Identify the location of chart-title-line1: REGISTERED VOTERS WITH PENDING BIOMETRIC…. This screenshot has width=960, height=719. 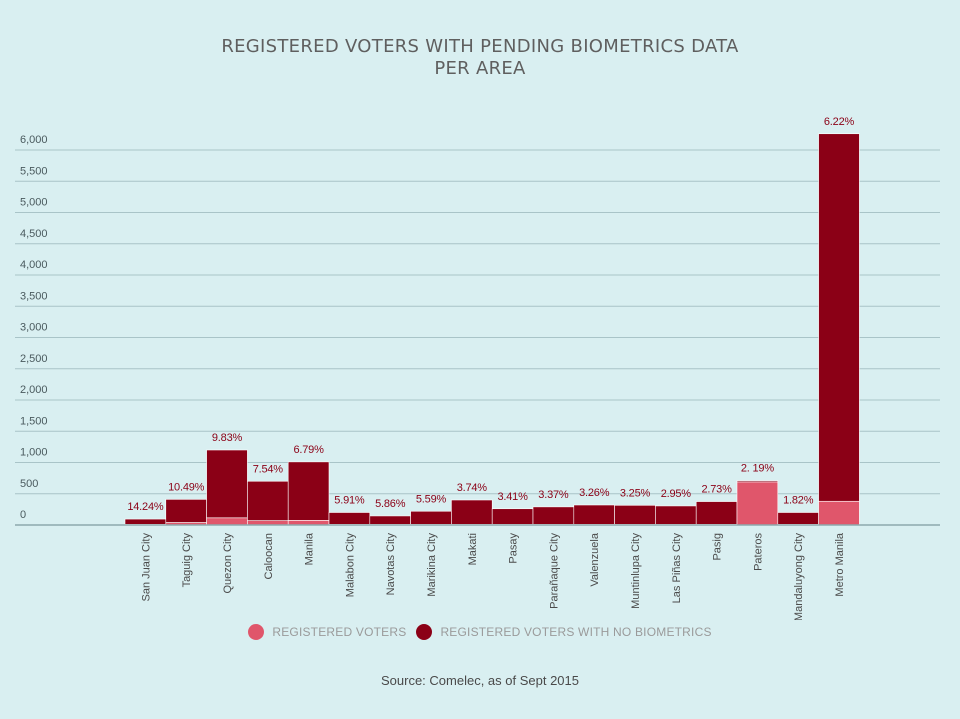
(480, 46).